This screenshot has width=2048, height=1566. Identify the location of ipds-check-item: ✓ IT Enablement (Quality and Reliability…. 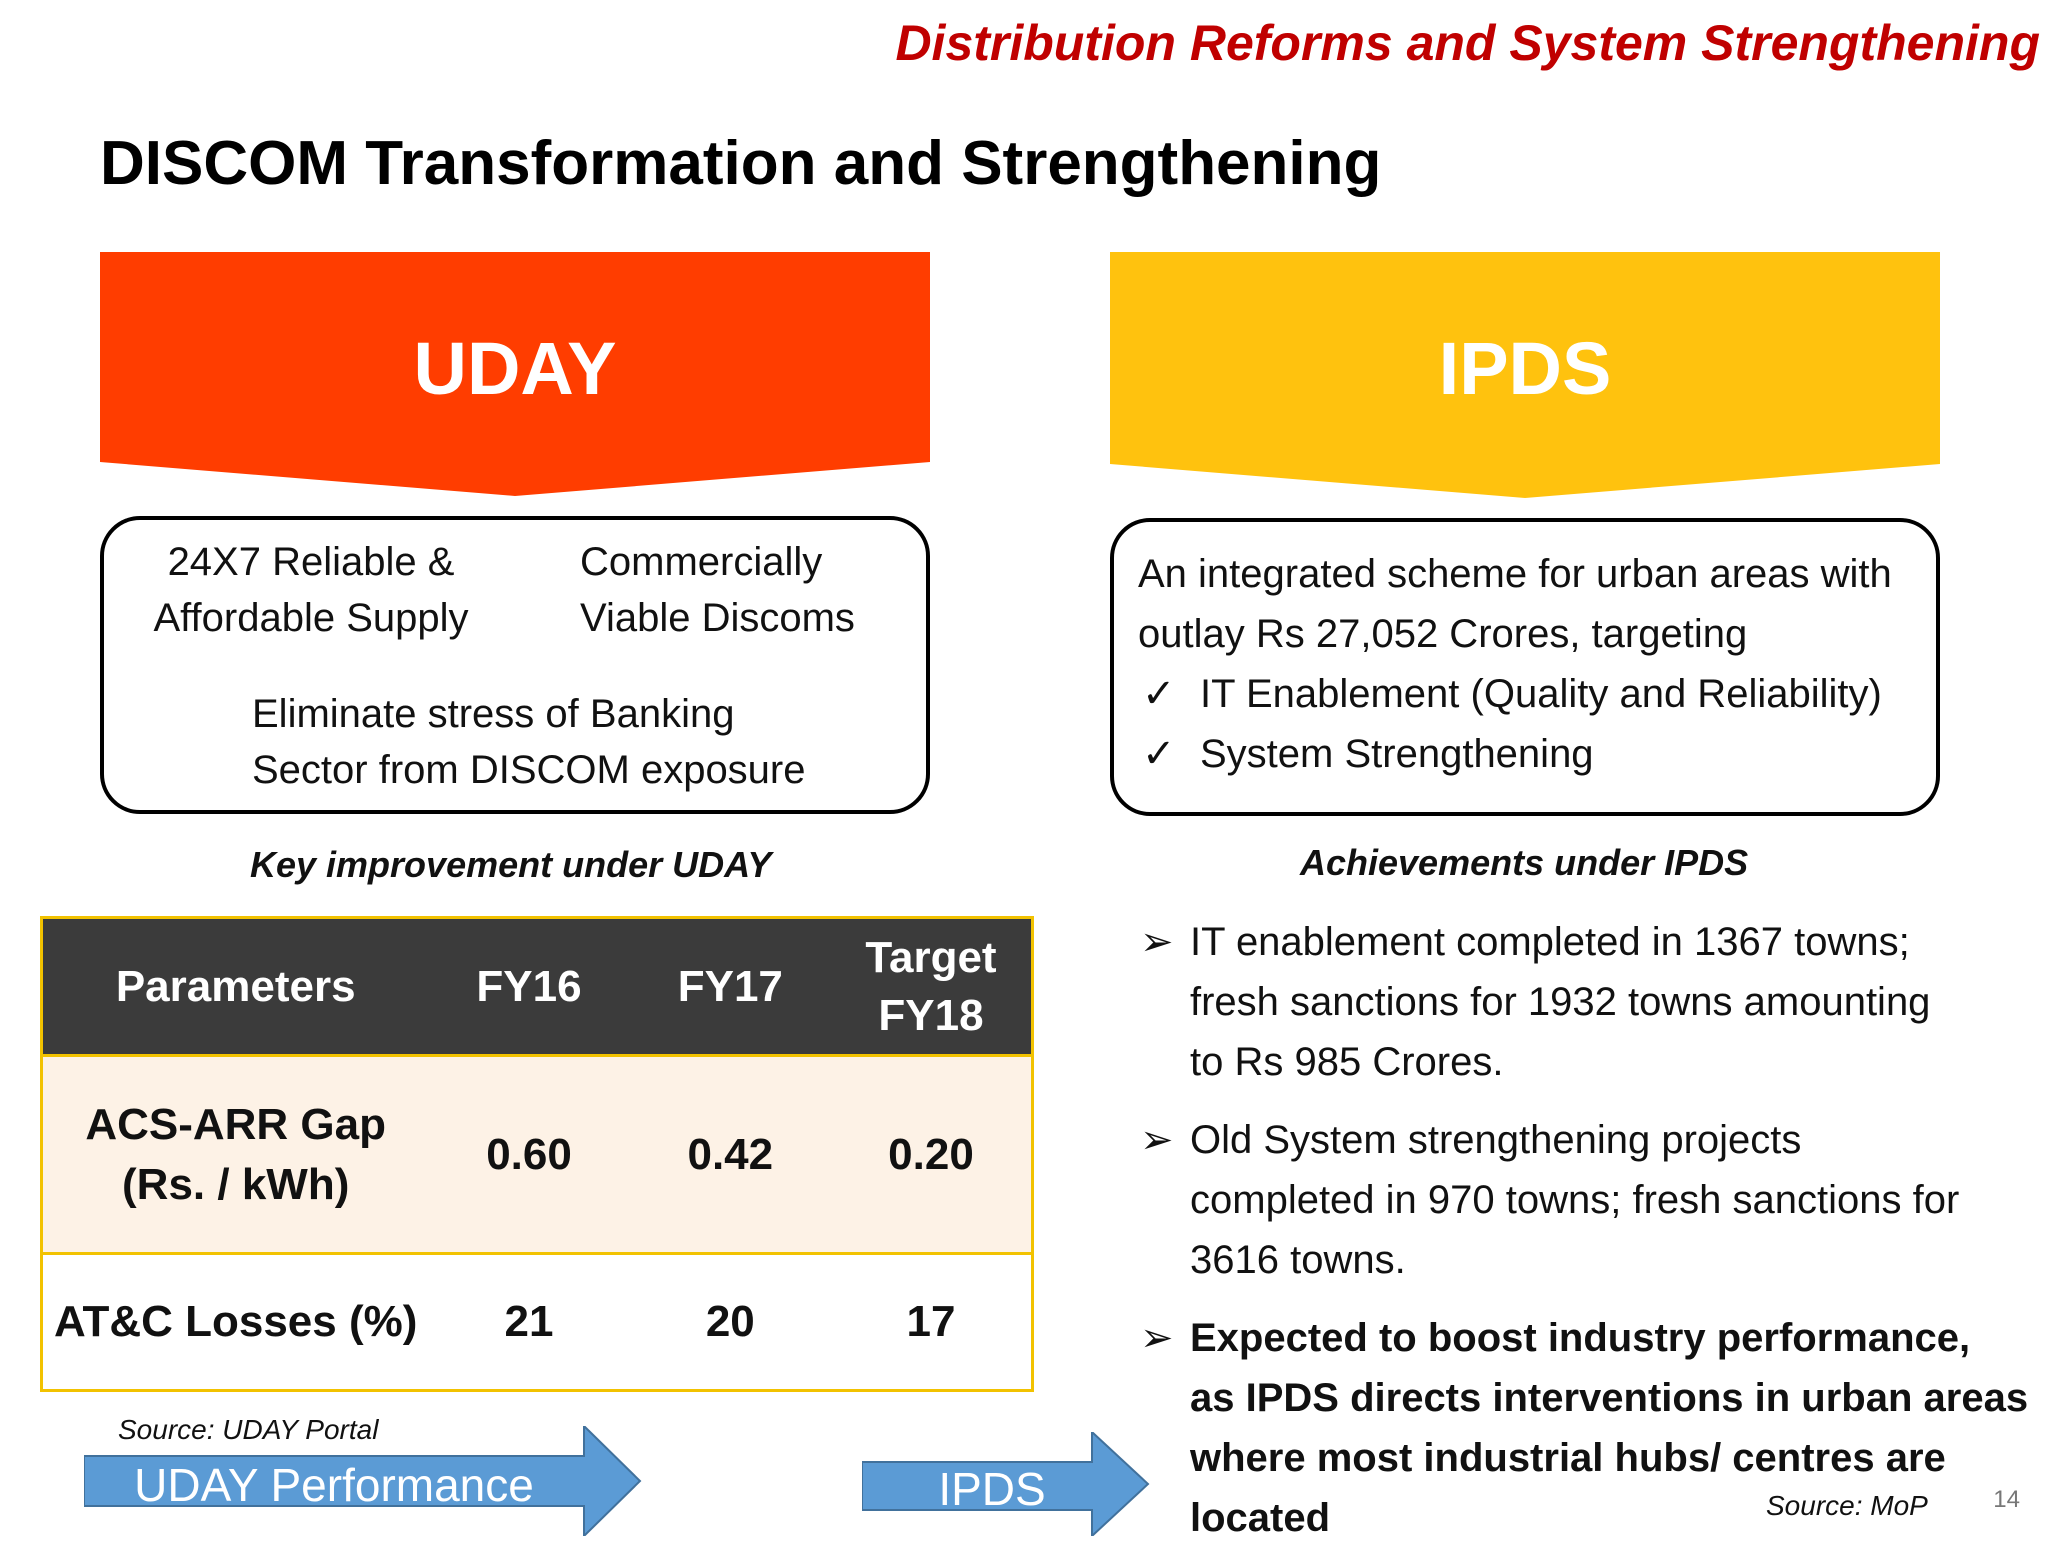
(1538, 694).